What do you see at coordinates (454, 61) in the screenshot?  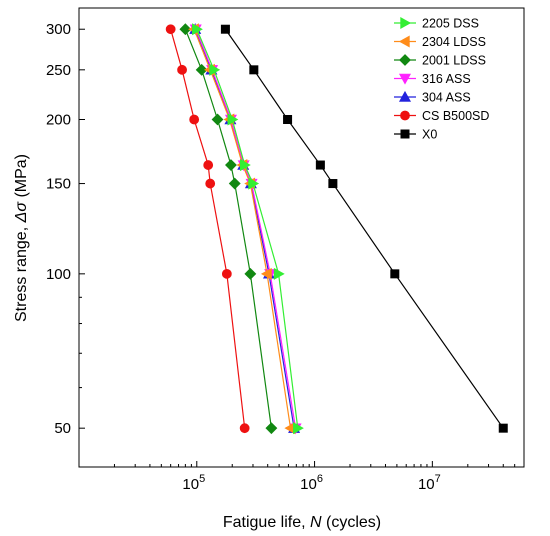 I see `legend-label: 2001 LDSS` at bounding box center [454, 61].